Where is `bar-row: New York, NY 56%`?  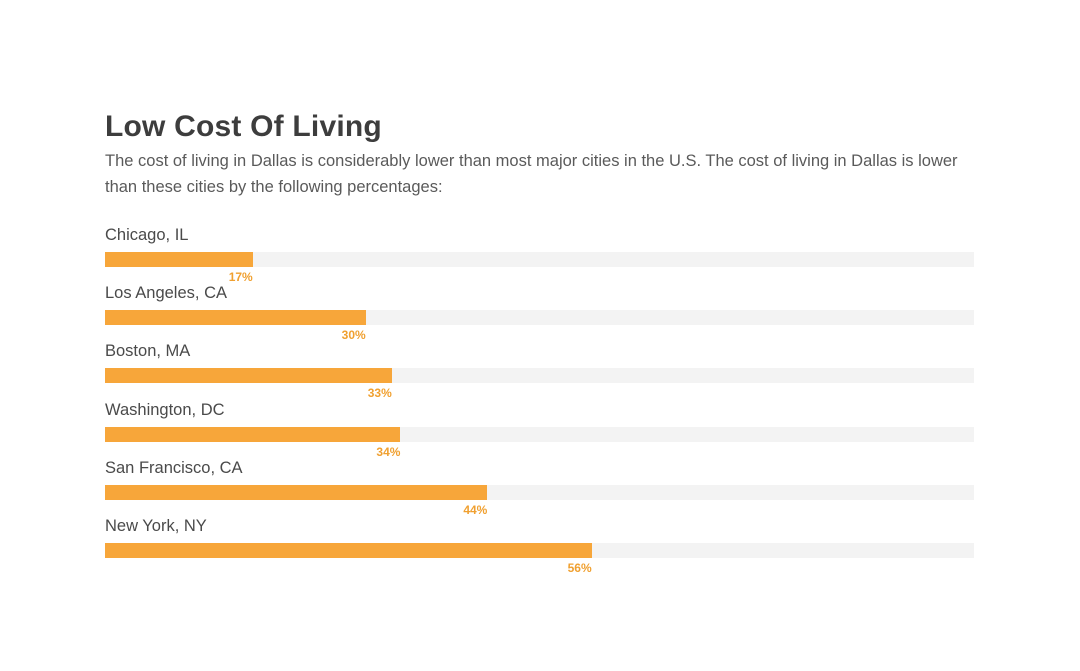 bar-row: New York, NY 56% is located at coordinates (539, 545).